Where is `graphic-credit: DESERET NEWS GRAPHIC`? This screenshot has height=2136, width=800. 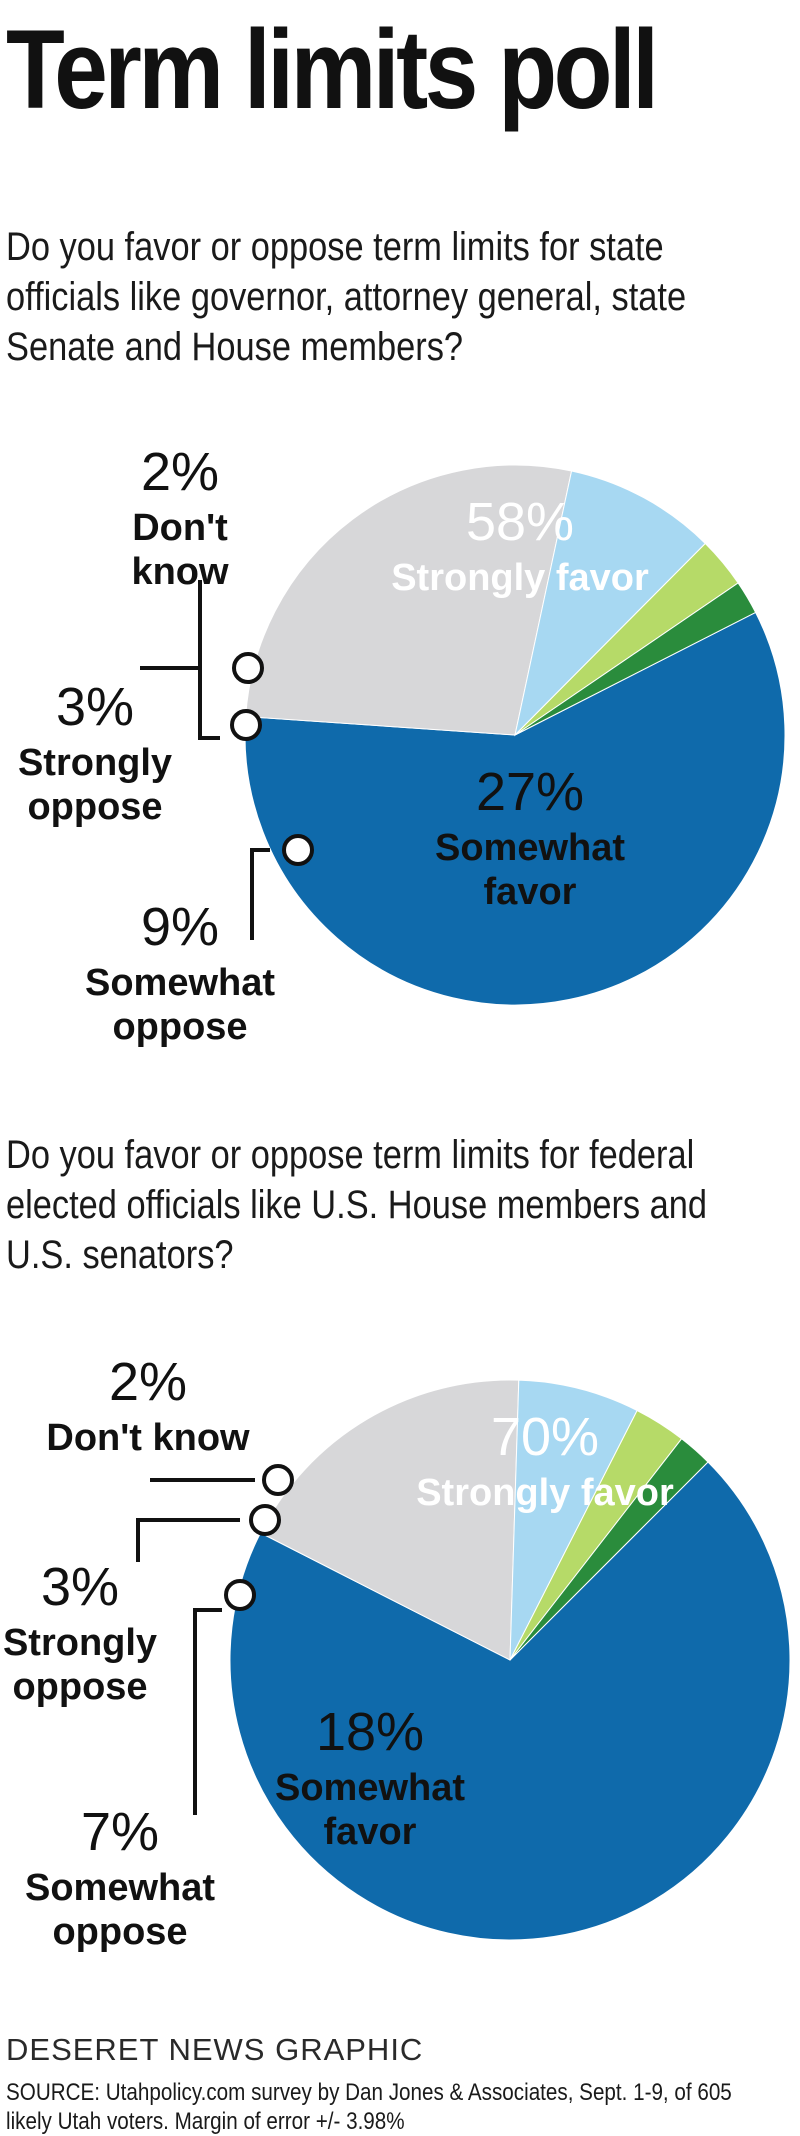
graphic-credit: DESERET NEWS GRAPHIC is located at coordinates (215, 2049).